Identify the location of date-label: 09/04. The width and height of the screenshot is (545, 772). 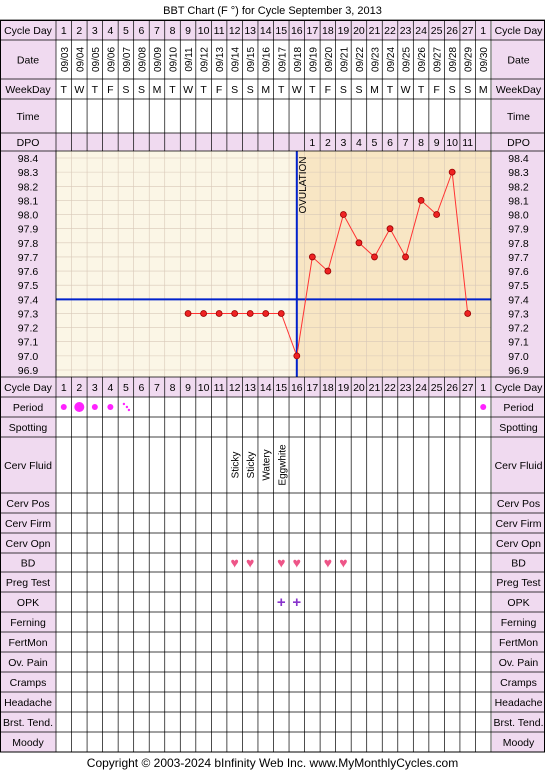
(80, 59).